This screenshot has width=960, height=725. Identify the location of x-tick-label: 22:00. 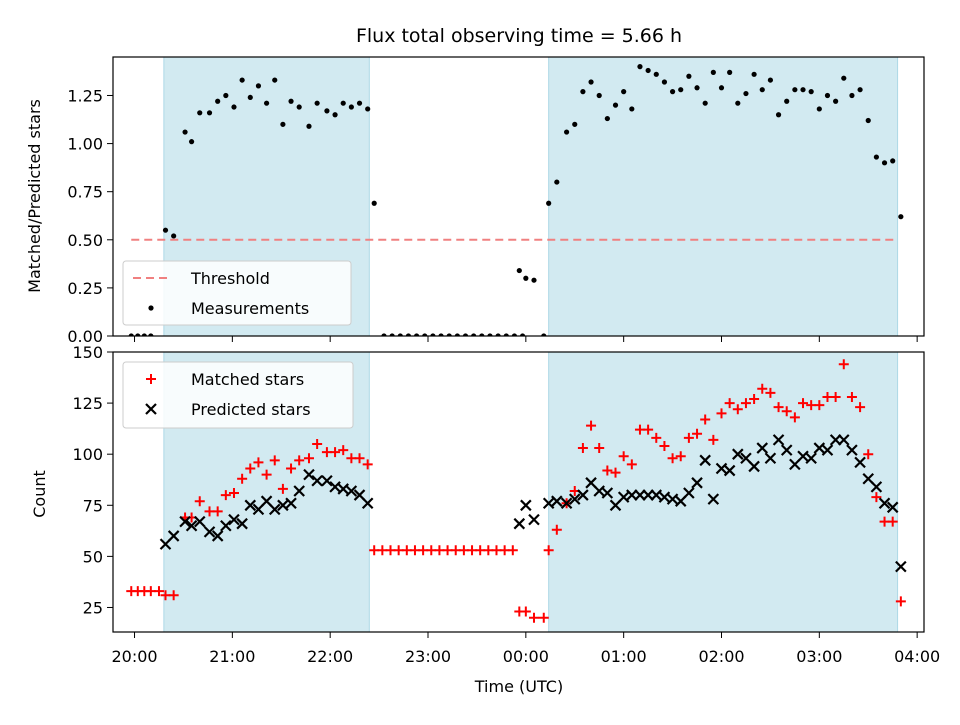
(330, 656).